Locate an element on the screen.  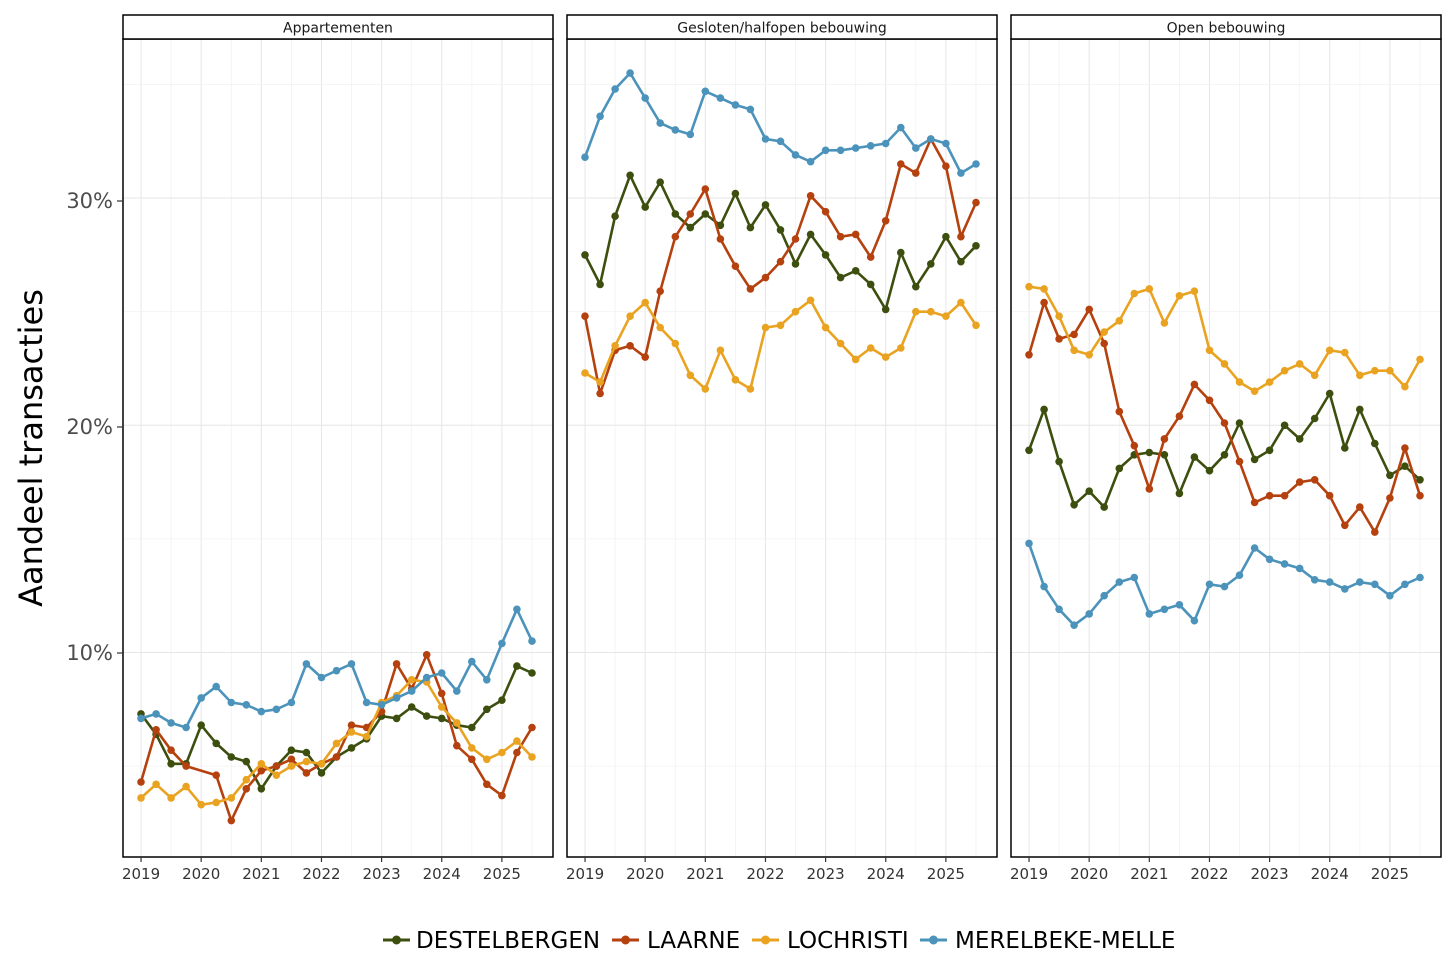
y-axis: 10% 20% 30% is located at coordinates (94, 427).